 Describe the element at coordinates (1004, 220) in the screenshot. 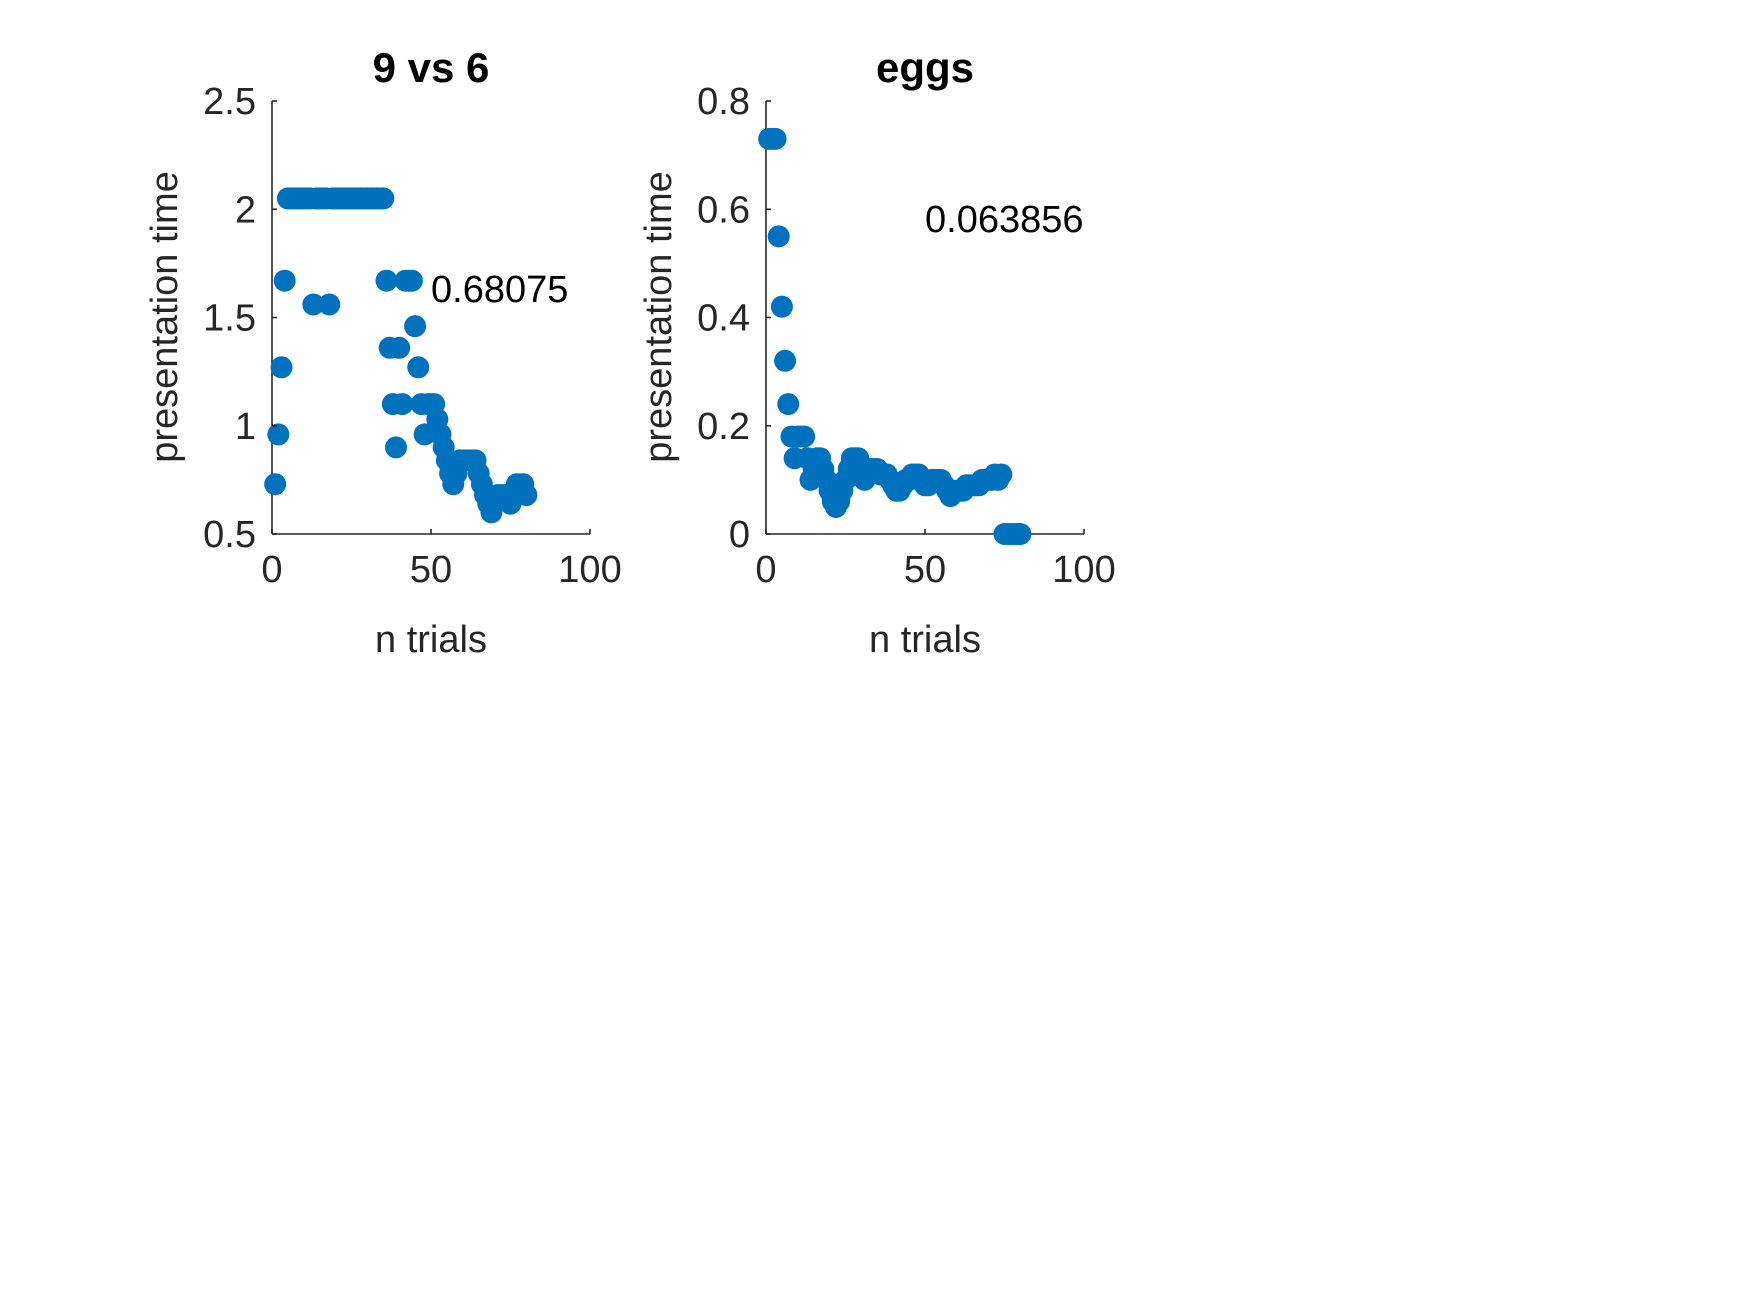

I see `chart-annotation: 0.063856` at that location.